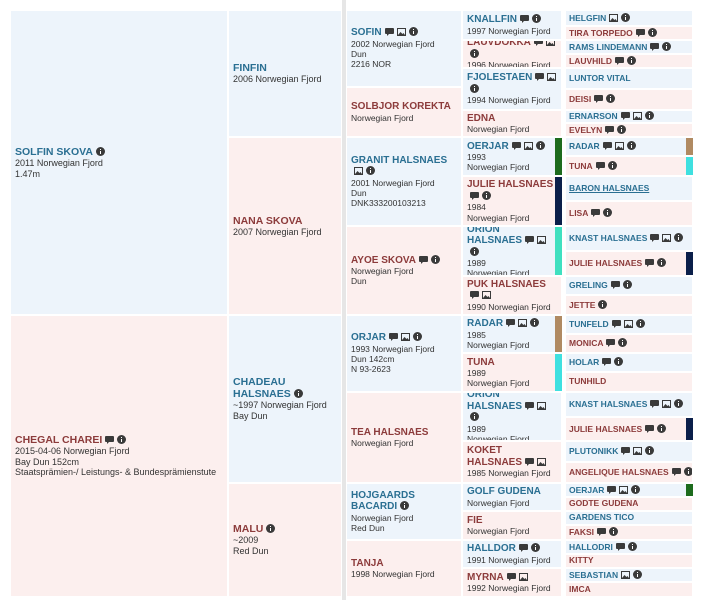 The image size is (707, 600). Describe the element at coordinates (584, 362) in the screenshot. I see `horse-name: Holar` at that location.